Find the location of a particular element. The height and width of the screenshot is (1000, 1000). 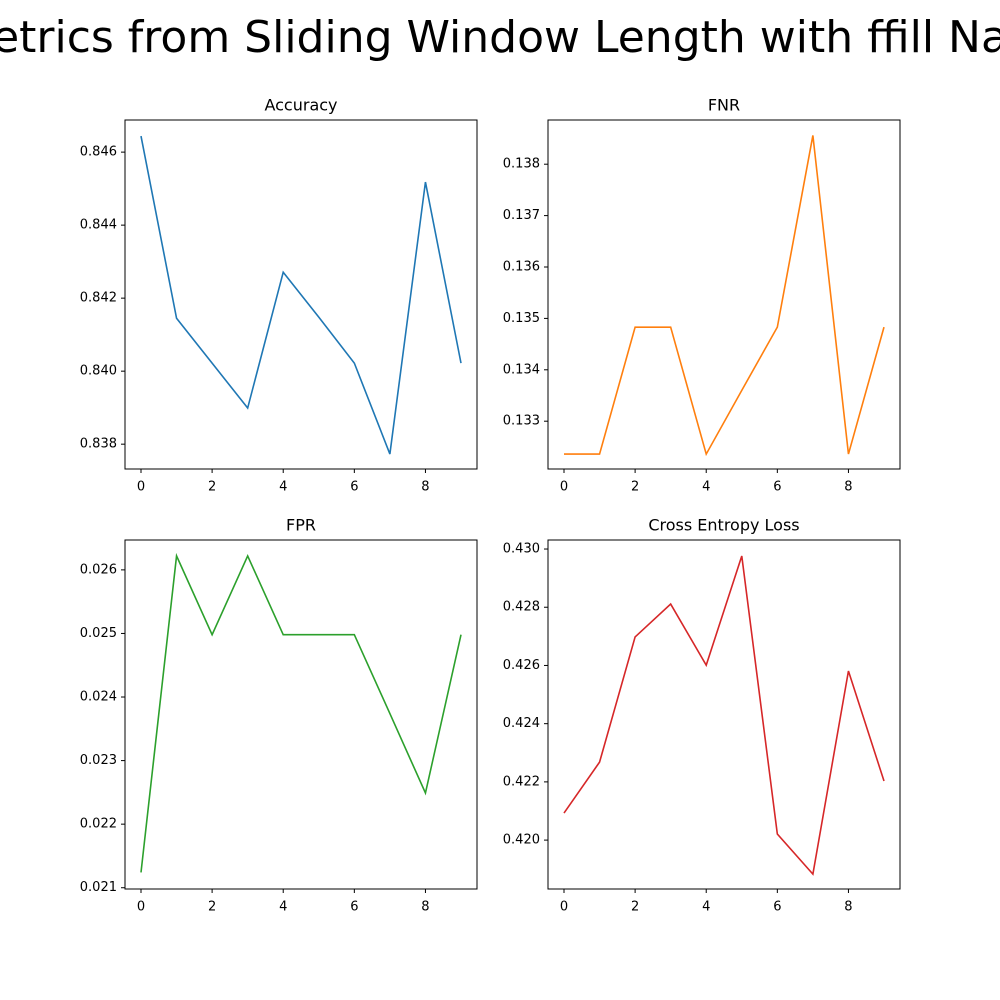

y-tick-label: 0.844 is located at coordinates (98, 225).